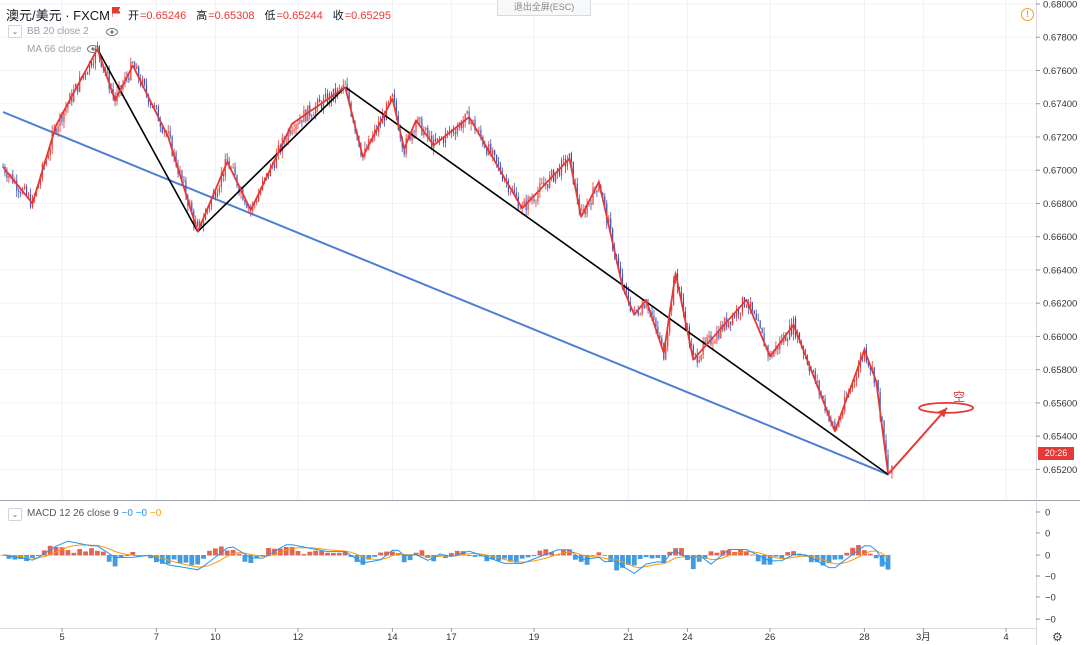 This screenshot has width=1080, height=645. What do you see at coordinates (1046, 567) in the screenshot?
I see `macd-axis: 0 0 0 −0 −0 −0` at bounding box center [1046, 567].